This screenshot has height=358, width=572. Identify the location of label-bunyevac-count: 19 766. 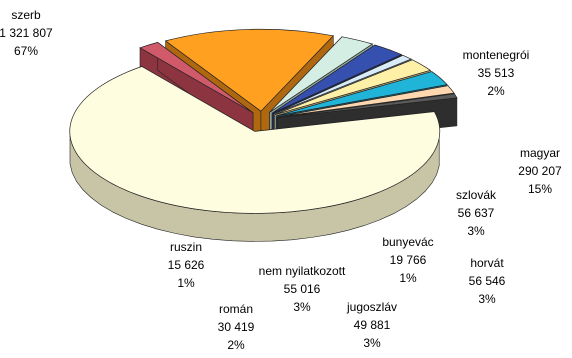
(408, 260).